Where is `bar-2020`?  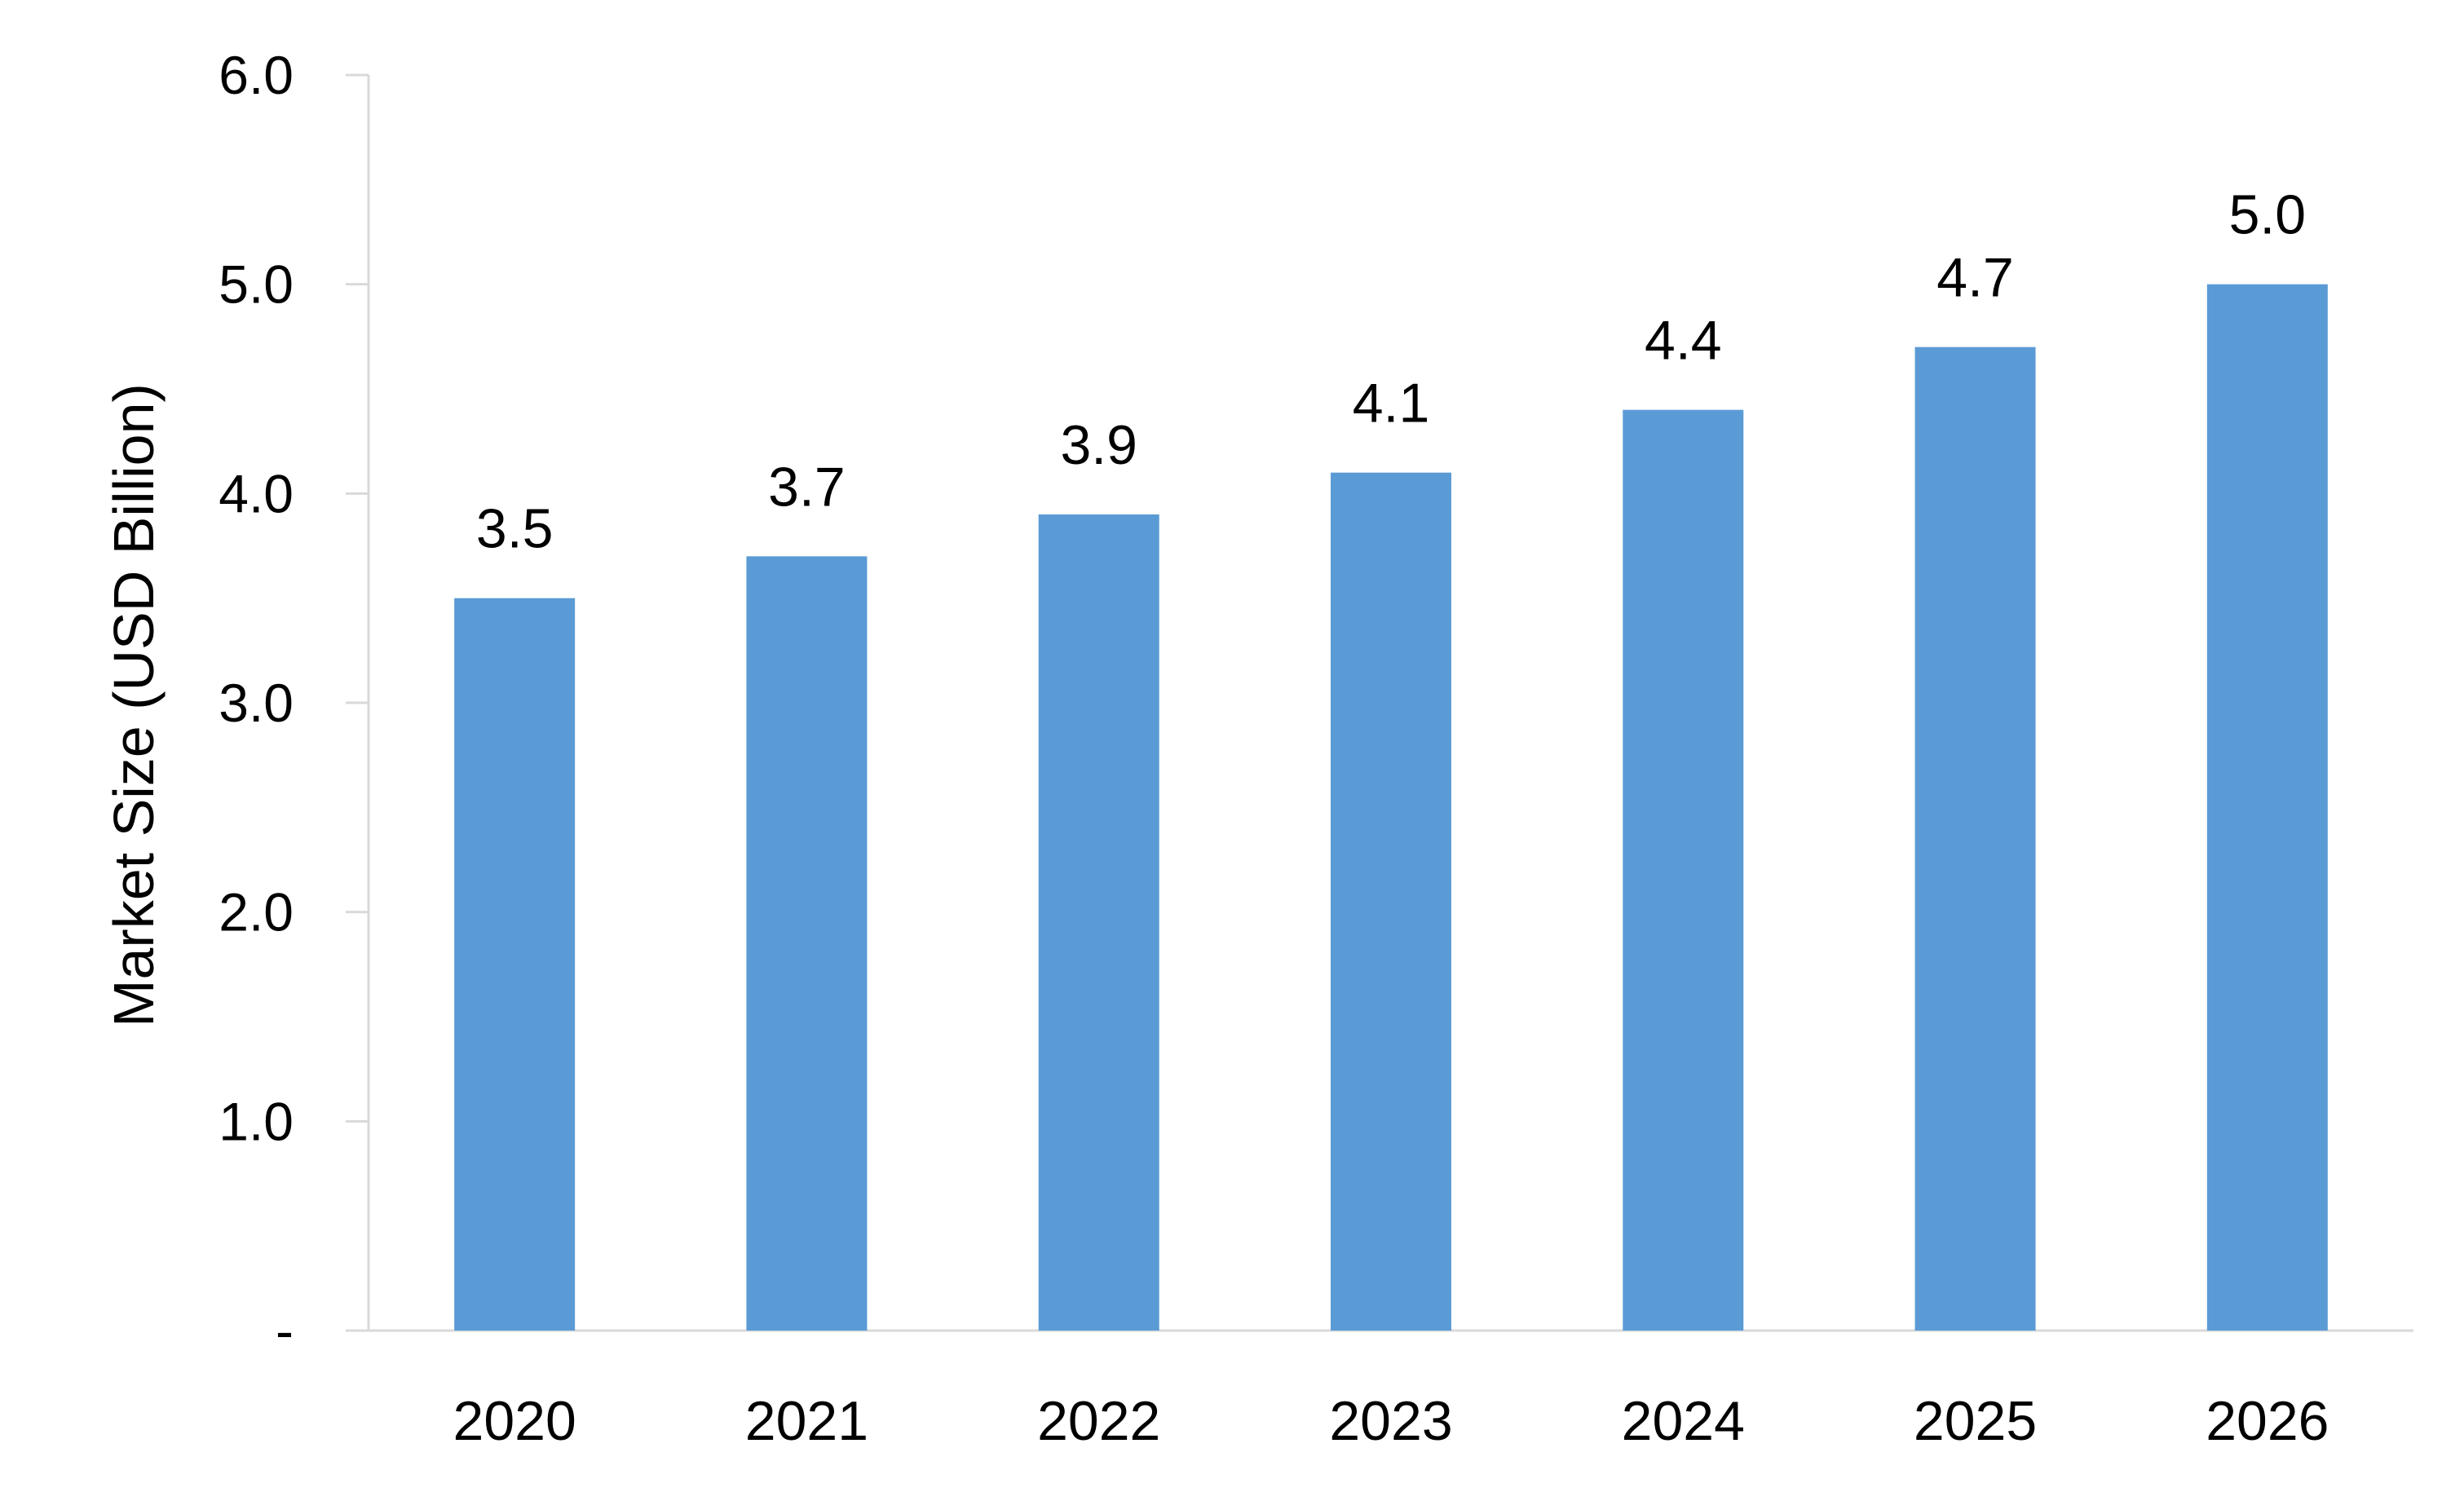 bar-2020 is located at coordinates (515, 965).